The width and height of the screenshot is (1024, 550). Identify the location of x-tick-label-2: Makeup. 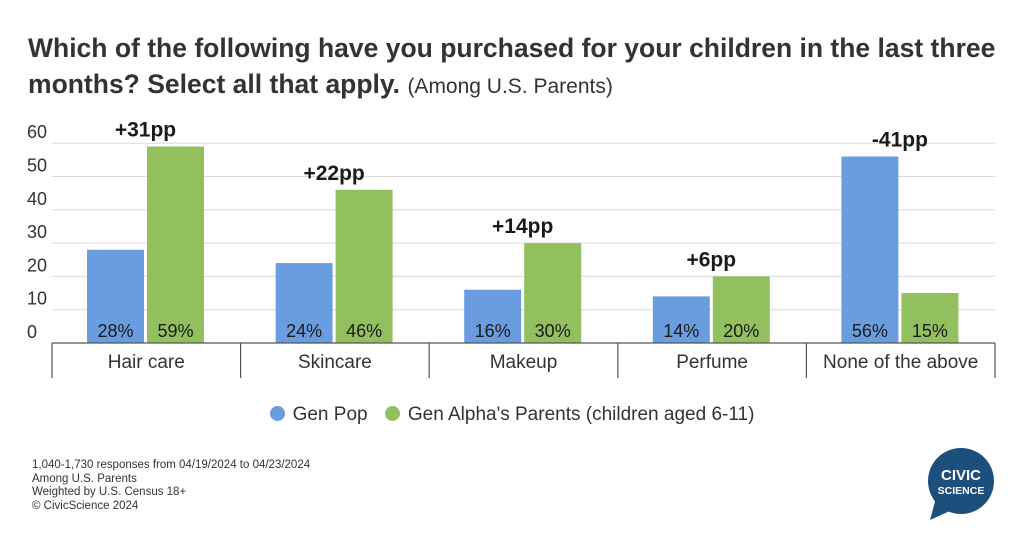
(524, 362).